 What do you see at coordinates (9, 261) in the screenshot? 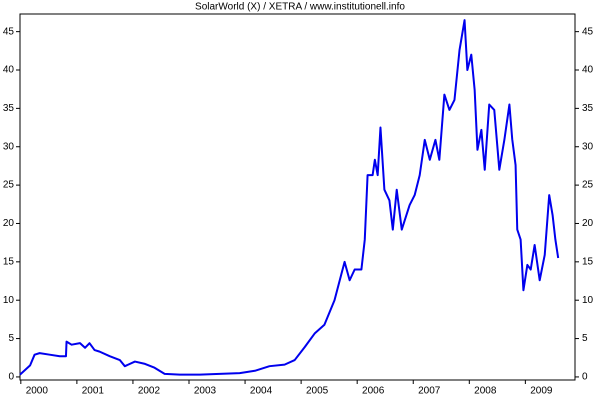
I see `y-tick-label: 15` at bounding box center [9, 261].